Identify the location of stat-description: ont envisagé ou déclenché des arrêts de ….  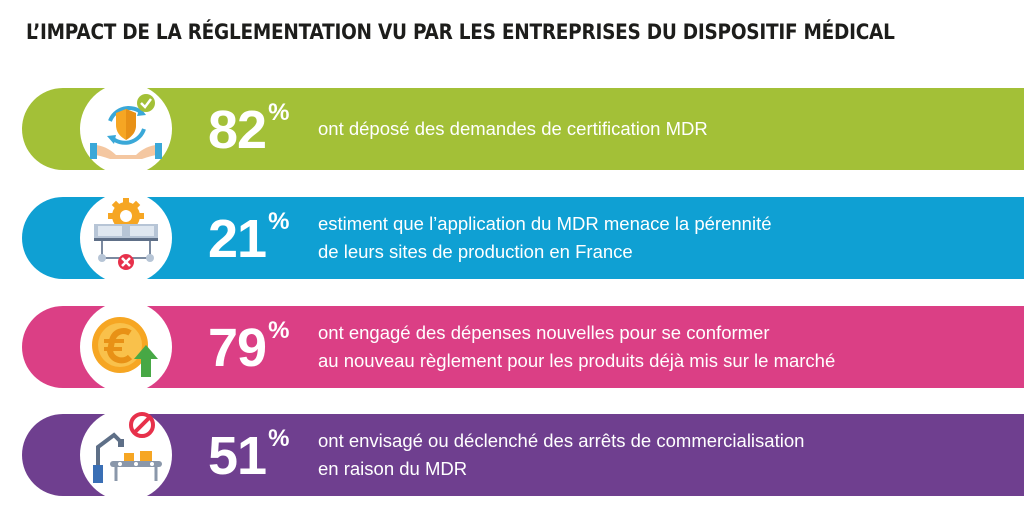
(561, 454).